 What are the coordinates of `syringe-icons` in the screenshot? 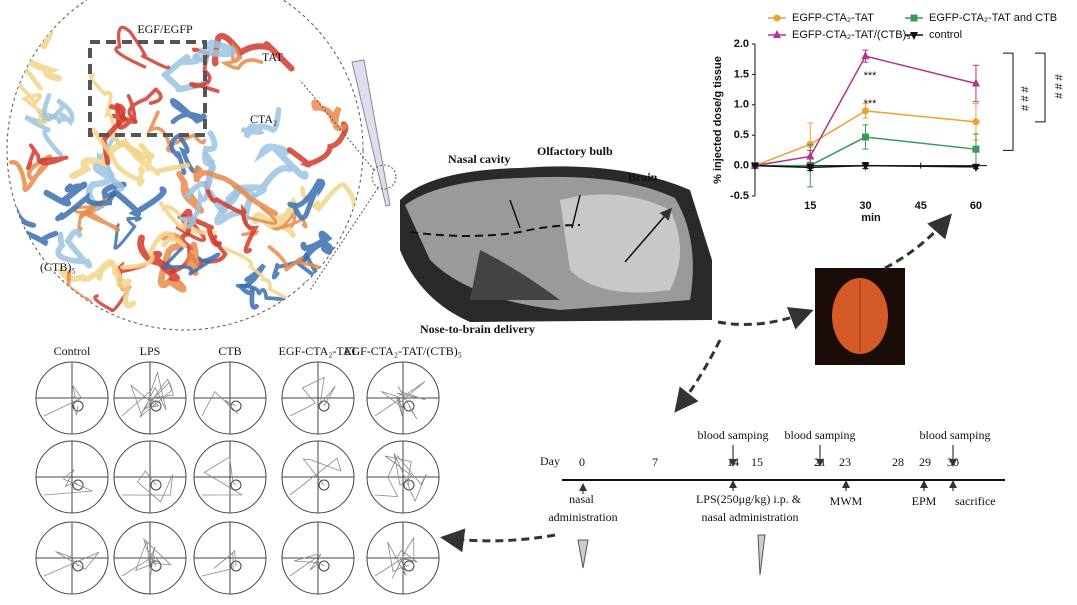 It's located at (671, 555).